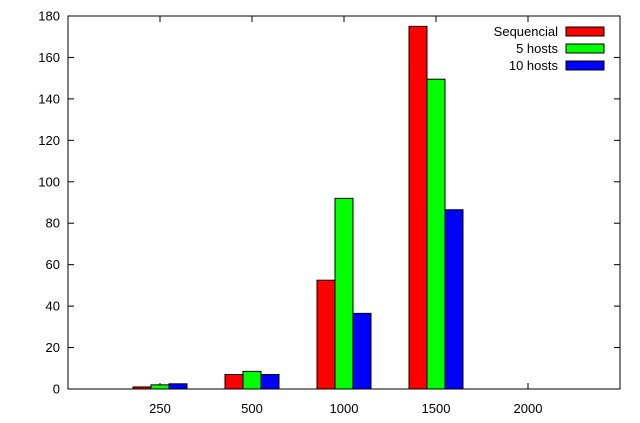  Describe the element at coordinates (53, 347) in the screenshot. I see `y-tick-label: 20` at that location.